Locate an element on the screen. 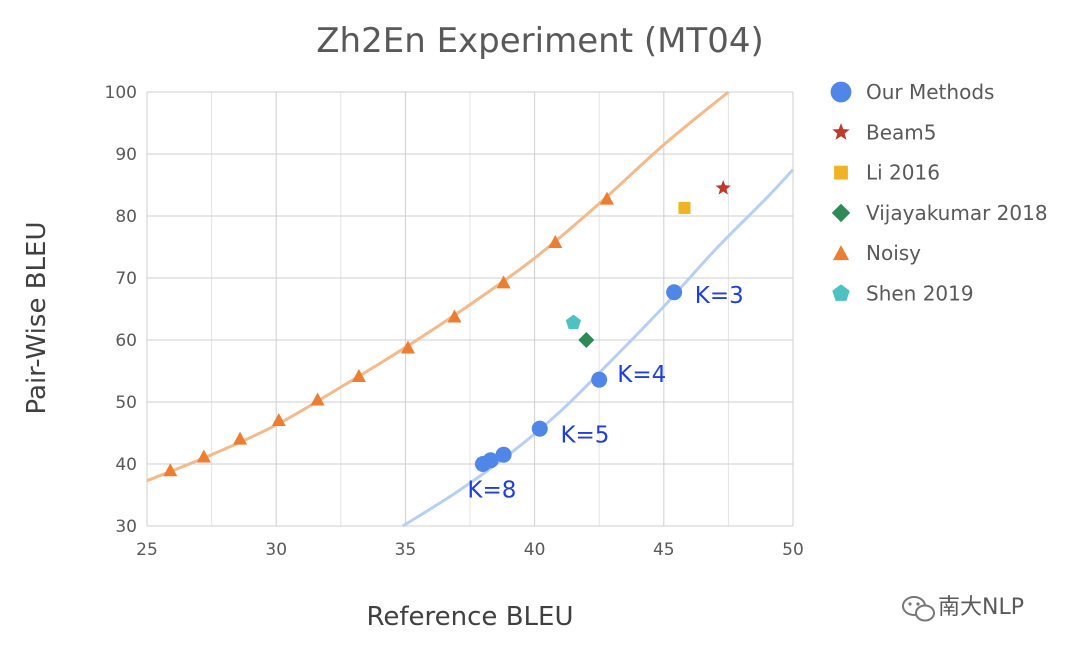 The width and height of the screenshot is (1080, 651). legend-label-noisy: Noisy is located at coordinates (893, 253).